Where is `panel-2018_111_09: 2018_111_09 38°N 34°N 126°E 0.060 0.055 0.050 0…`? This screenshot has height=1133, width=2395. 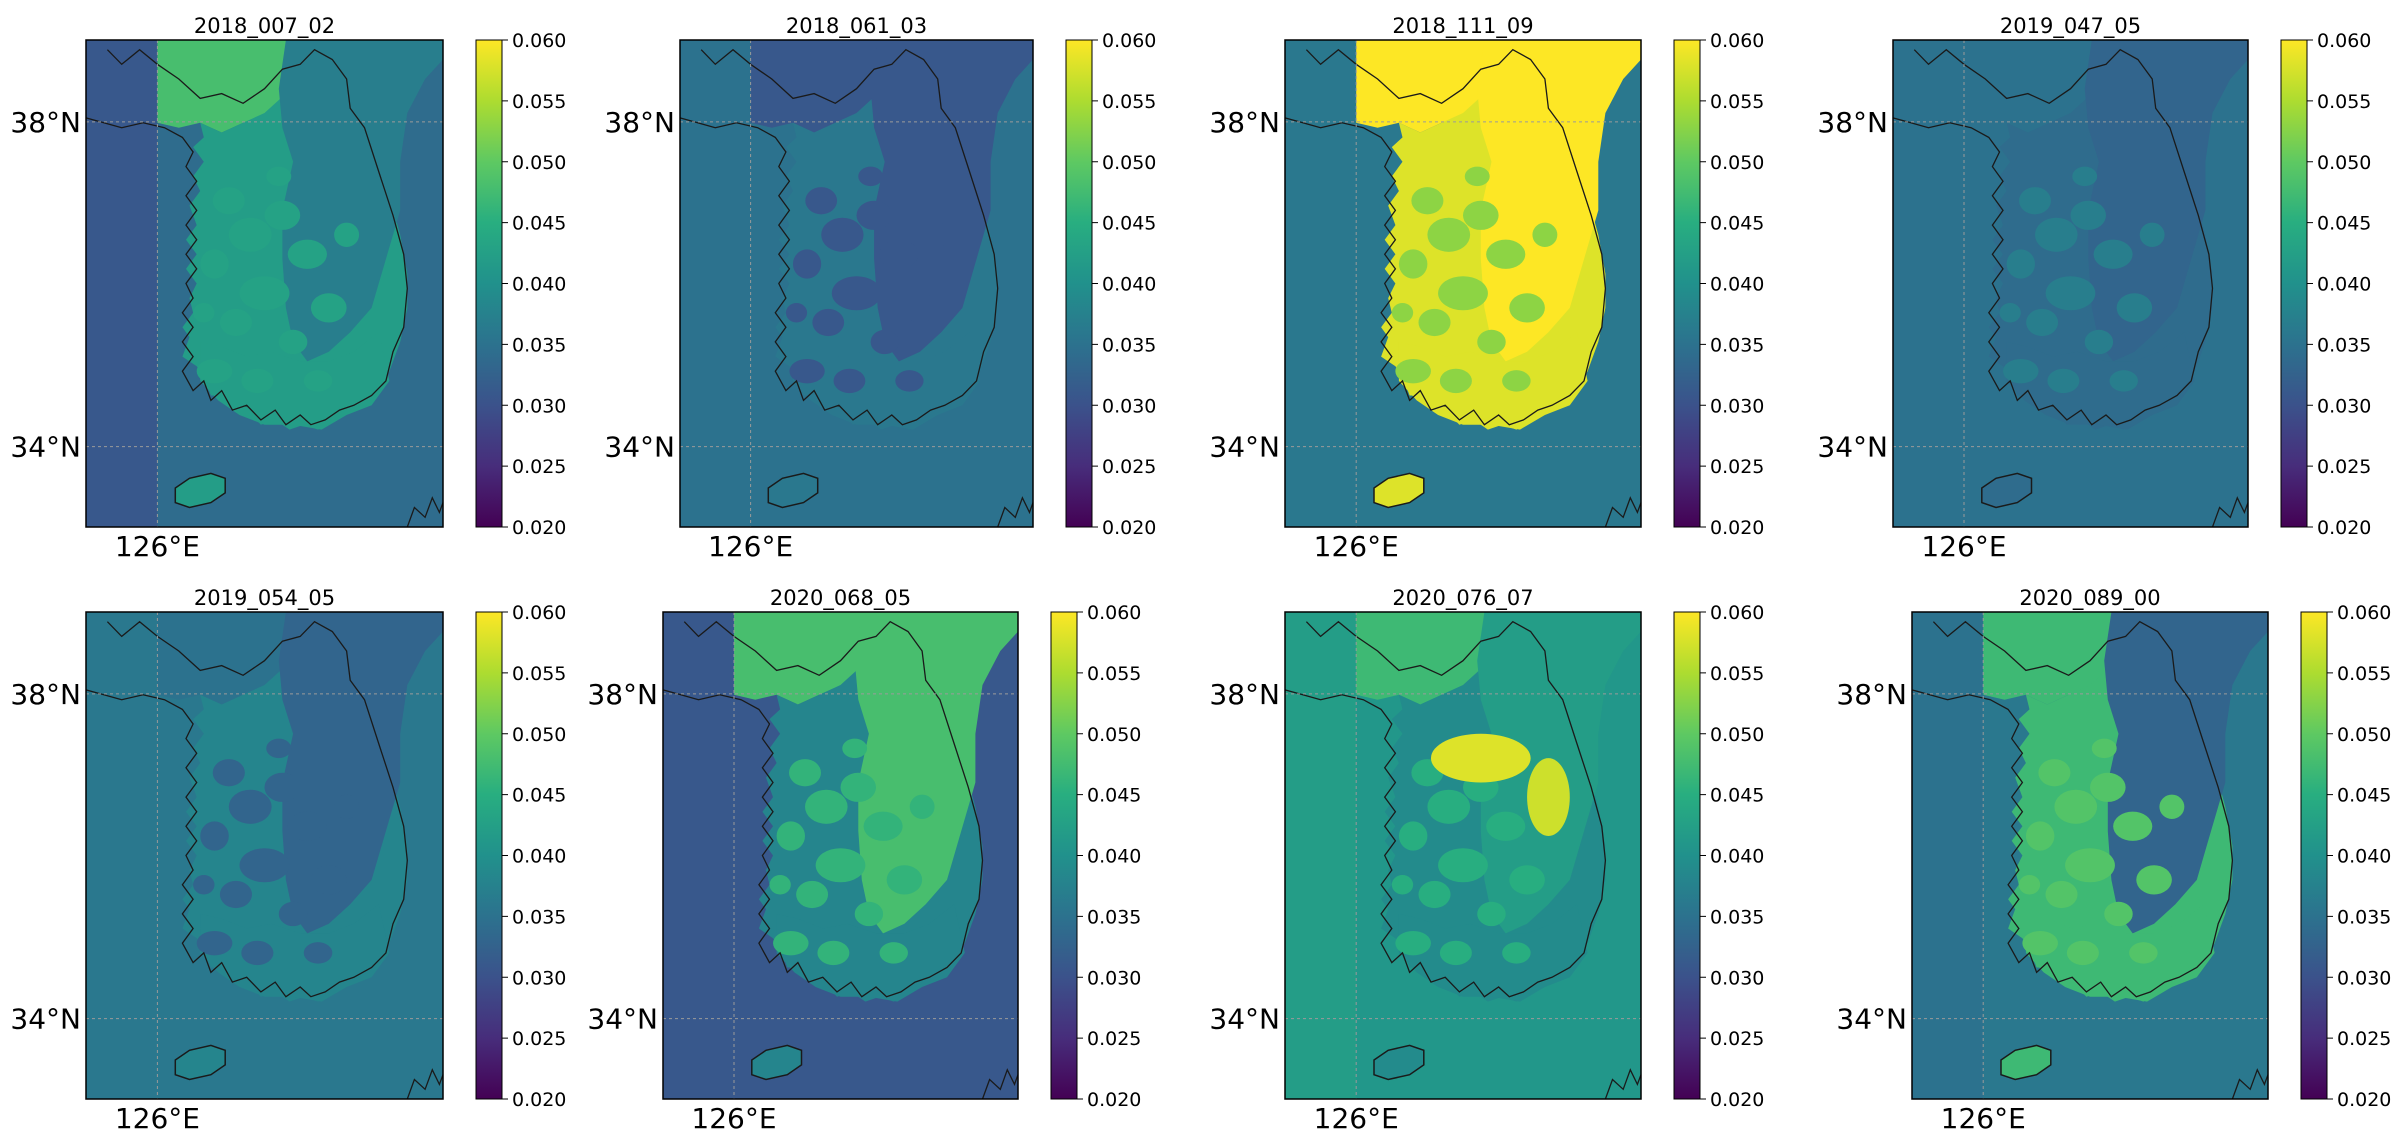 panel-2018_111_09: 2018_111_09 38°N 34°N 126°E 0.060 0.055 0.050 0… is located at coordinates (1486, 288).